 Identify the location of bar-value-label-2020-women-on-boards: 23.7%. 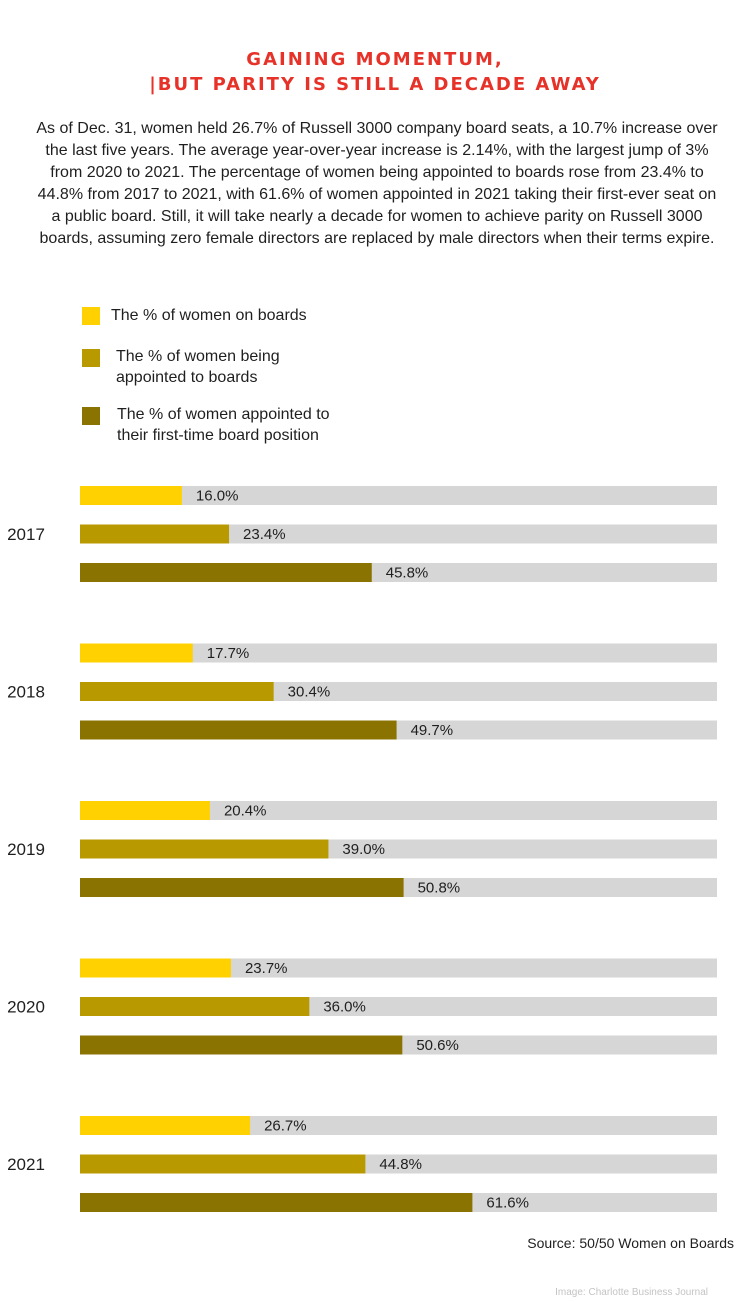
(266, 968).